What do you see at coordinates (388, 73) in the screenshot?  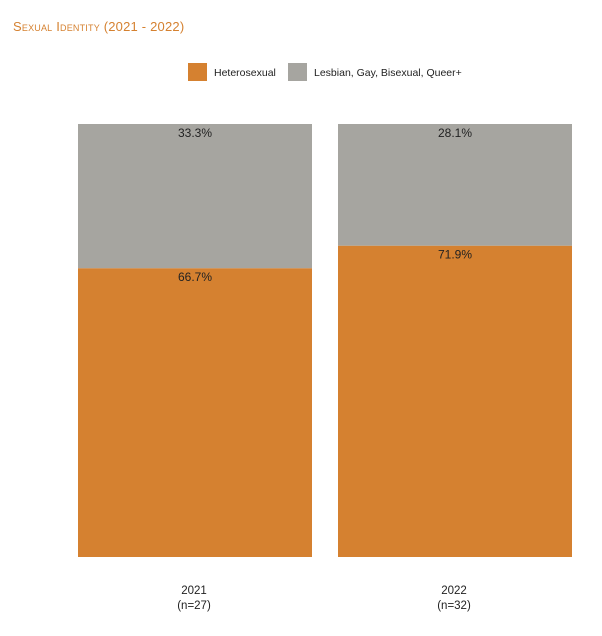 I see `legend-label-1: Lesbian, Gay, Bisexual, Queer+` at bounding box center [388, 73].